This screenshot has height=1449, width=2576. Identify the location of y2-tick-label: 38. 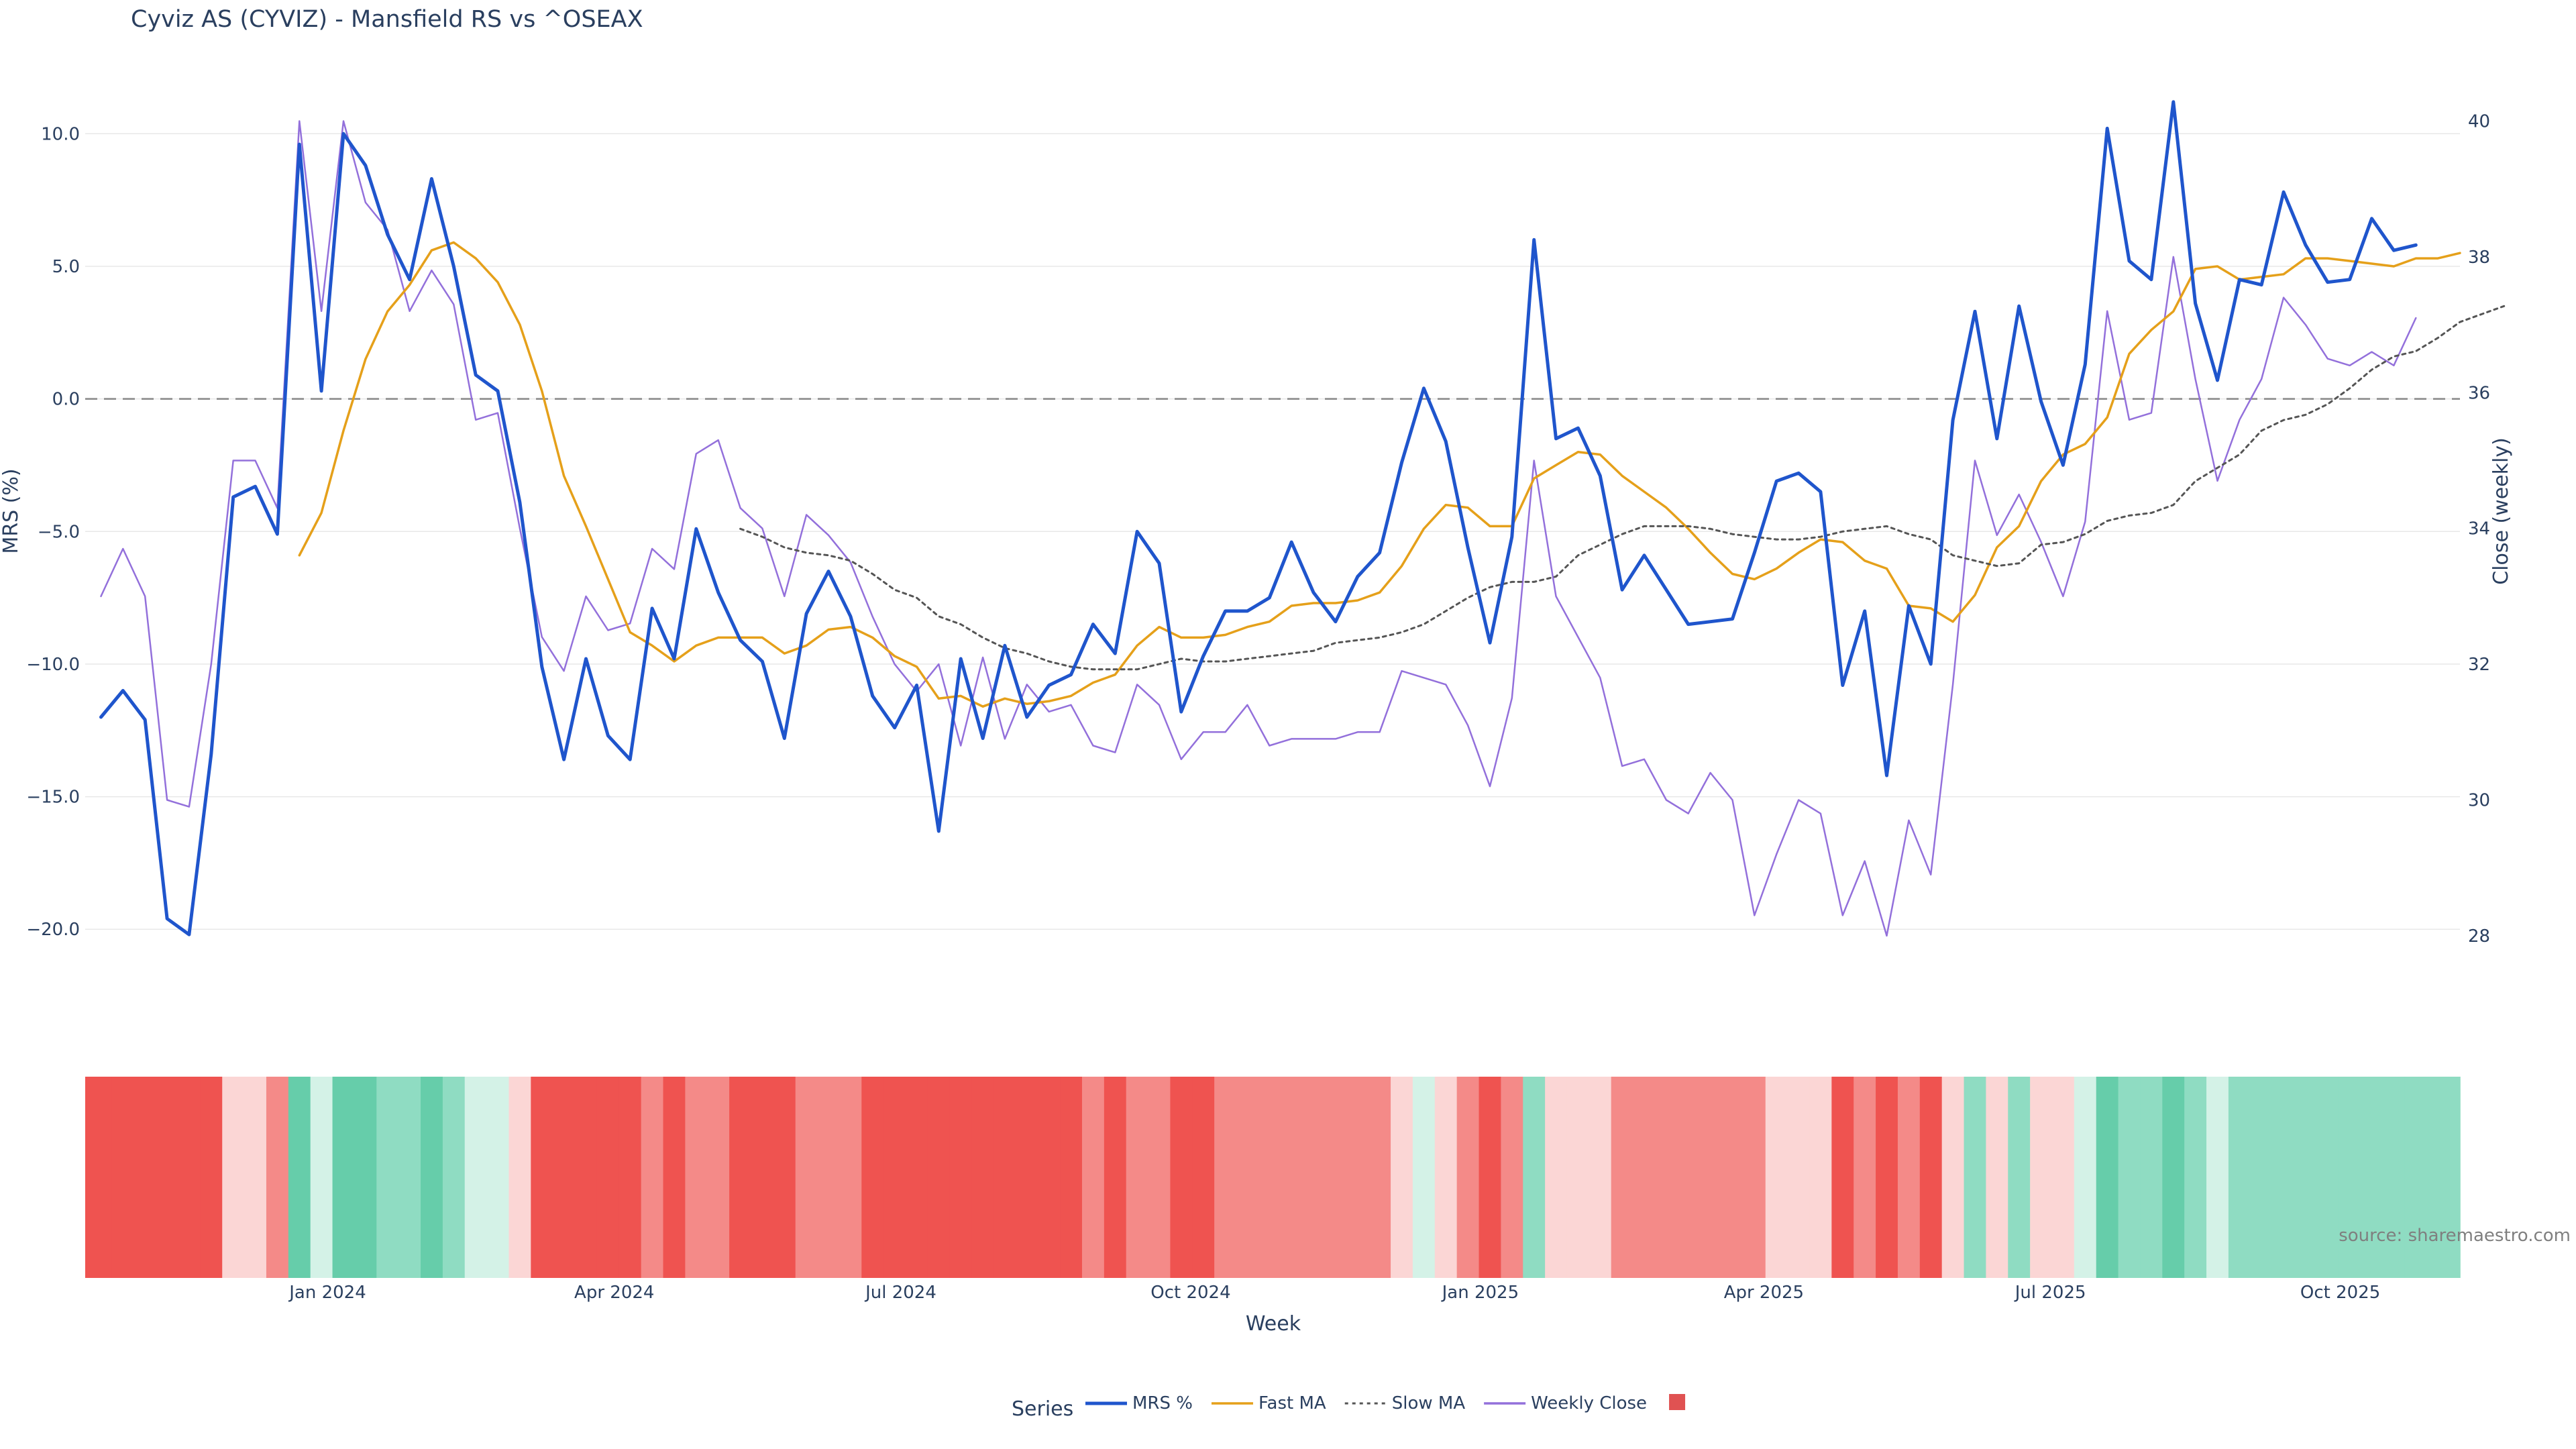
(2479, 258).